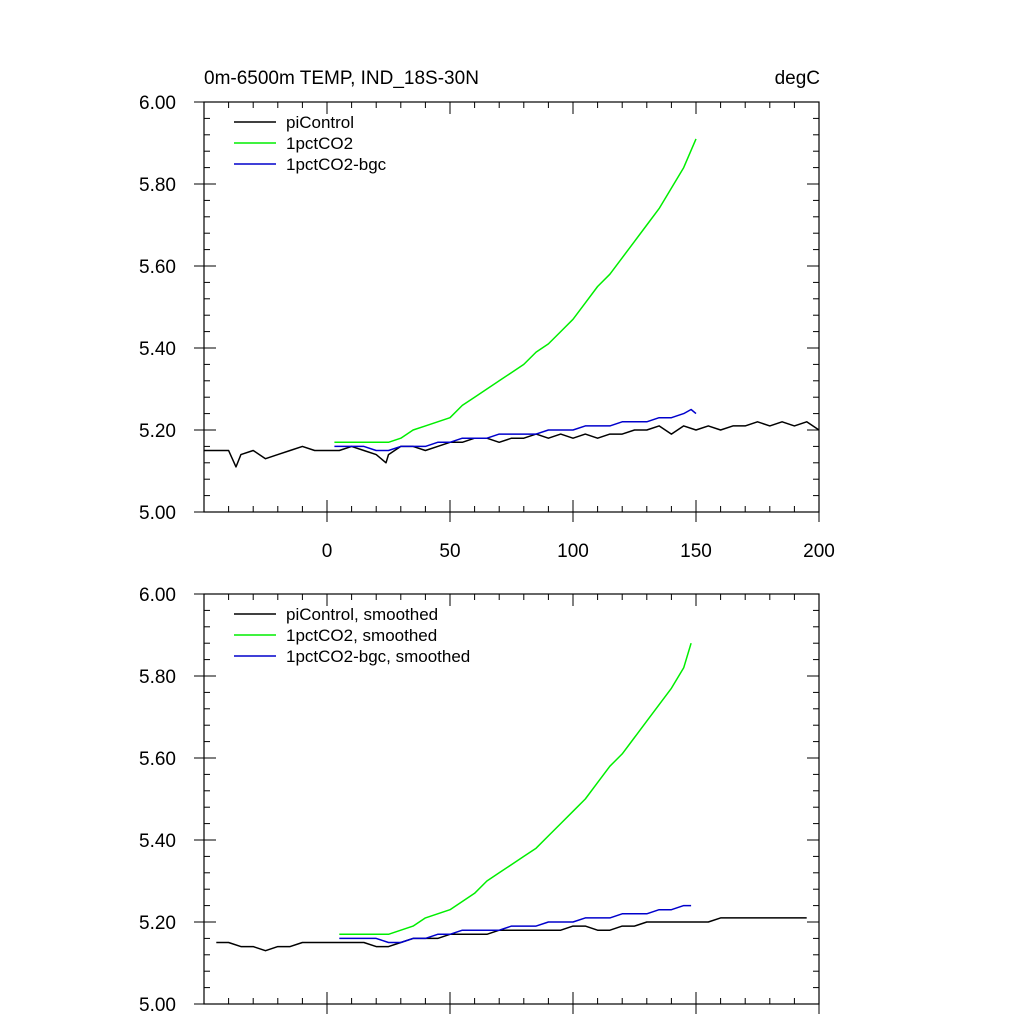 Image resolution: width=1024 pixels, height=1024 pixels. What do you see at coordinates (515, 291) in the screenshot?
I see `series-line-1pctco2` at bounding box center [515, 291].